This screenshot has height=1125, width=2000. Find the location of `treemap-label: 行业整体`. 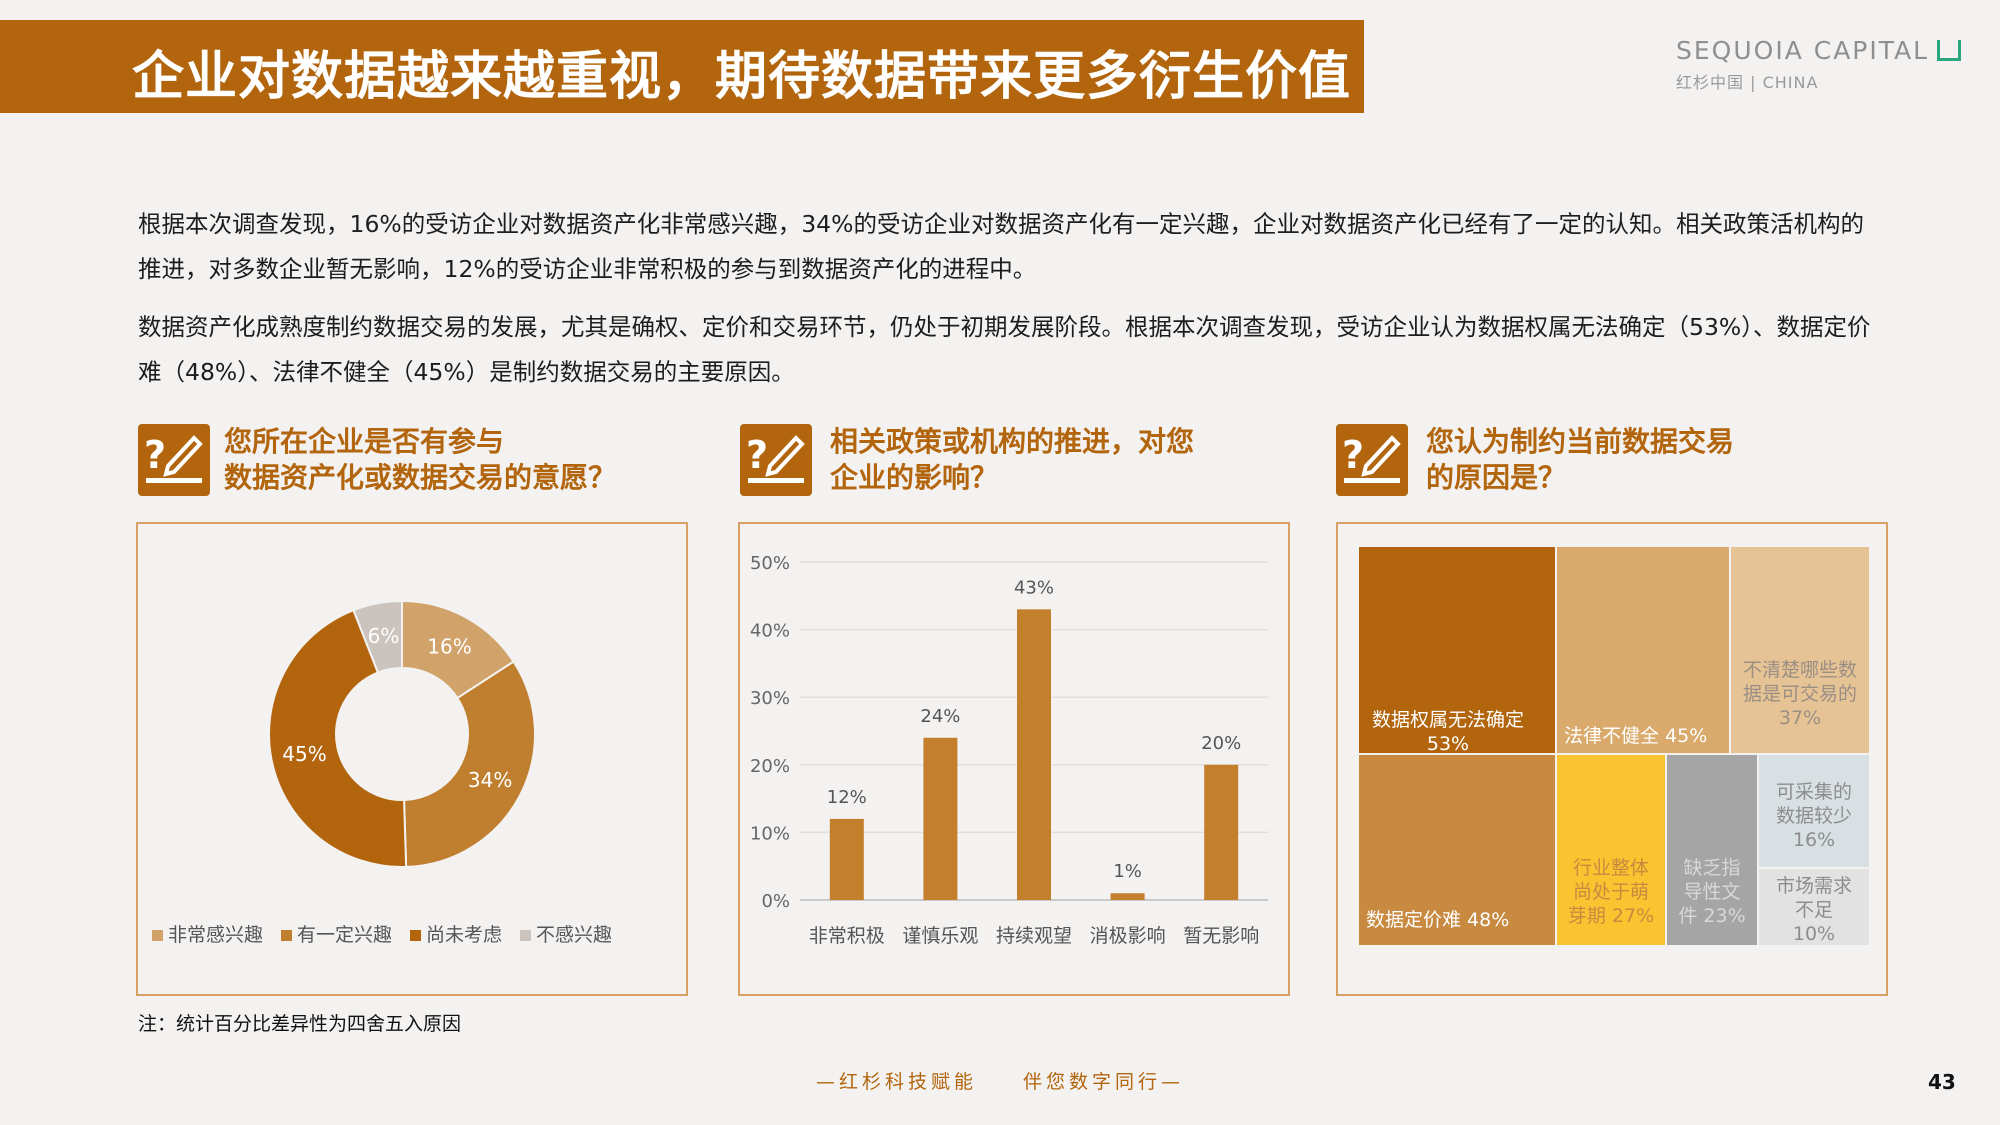

treemap-label: 行业整体 is located at coordinates (1611, 868).